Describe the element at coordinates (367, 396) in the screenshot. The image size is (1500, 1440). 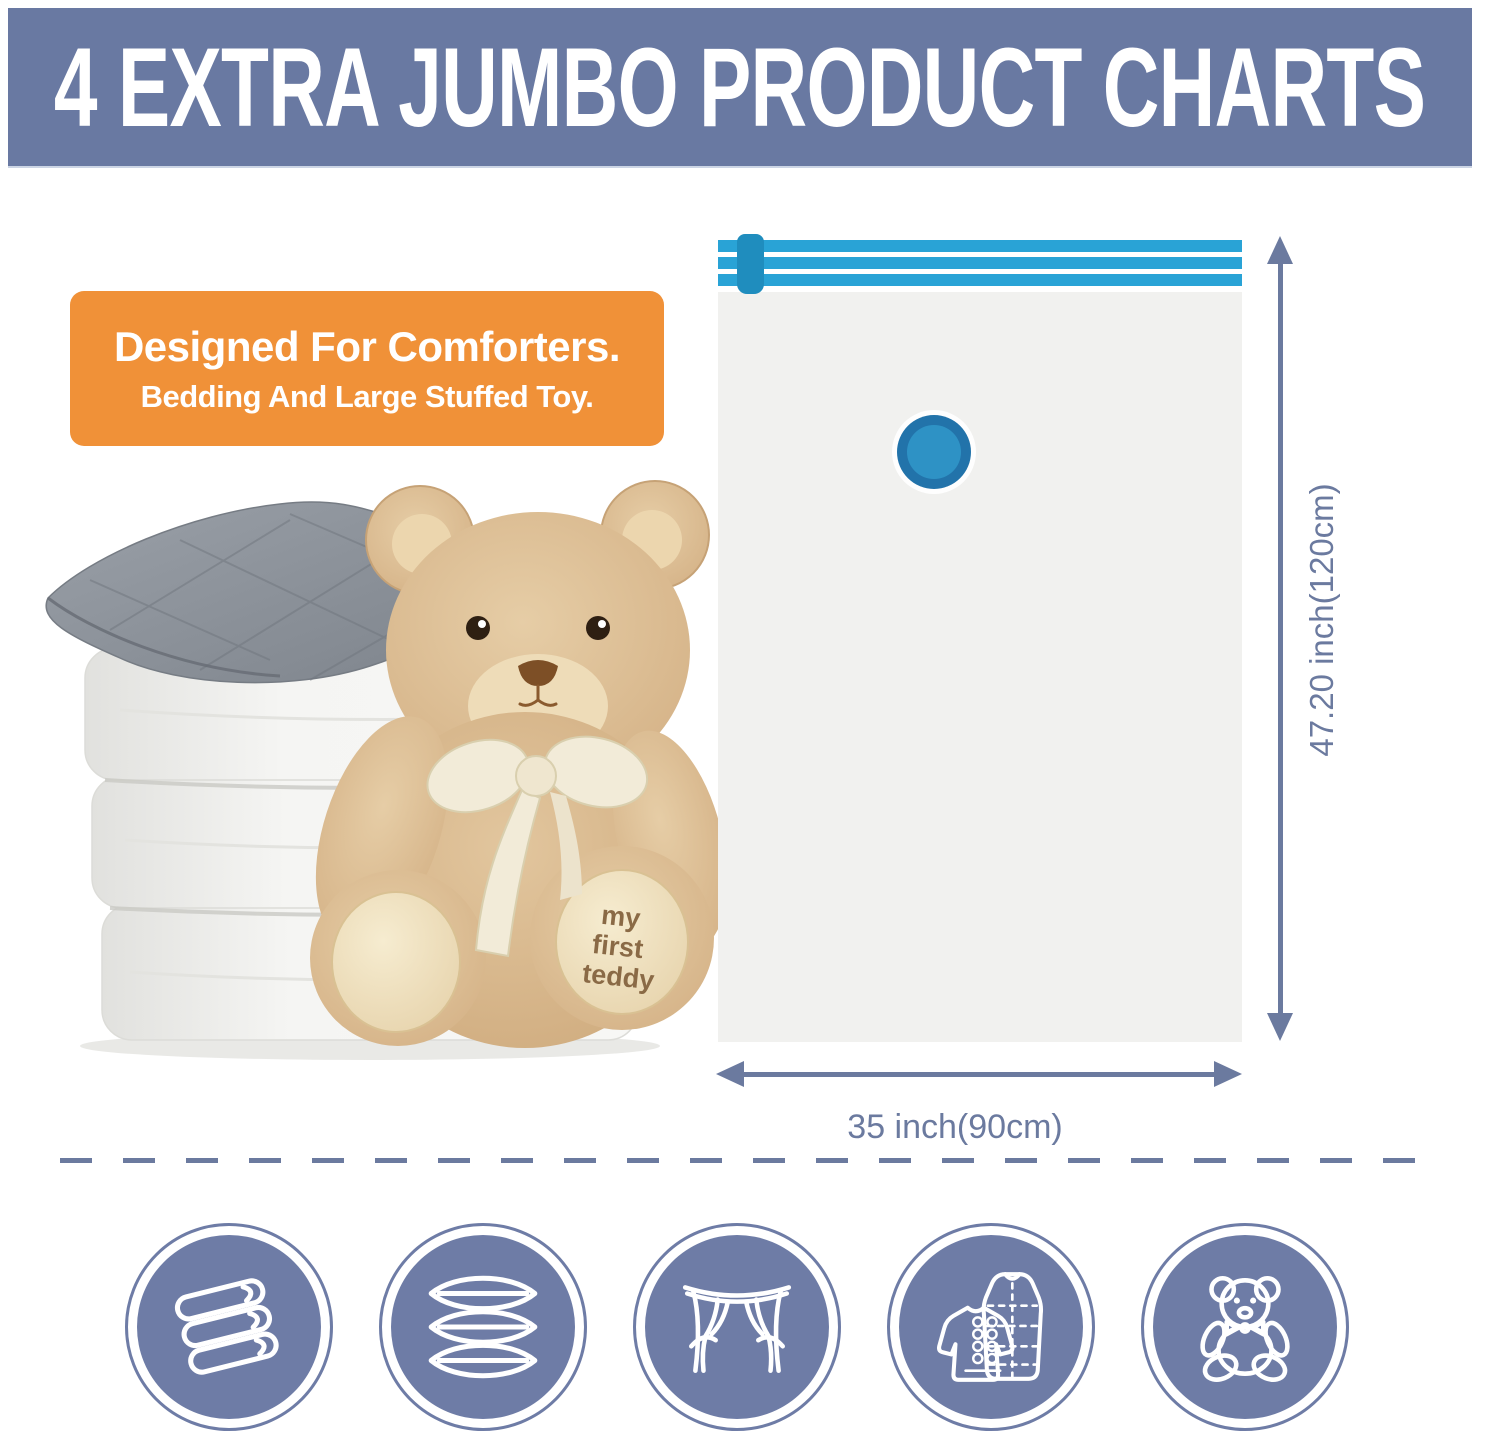
I see `badge-line-2: Bedding And Large Stuffed Toy.` at that location.